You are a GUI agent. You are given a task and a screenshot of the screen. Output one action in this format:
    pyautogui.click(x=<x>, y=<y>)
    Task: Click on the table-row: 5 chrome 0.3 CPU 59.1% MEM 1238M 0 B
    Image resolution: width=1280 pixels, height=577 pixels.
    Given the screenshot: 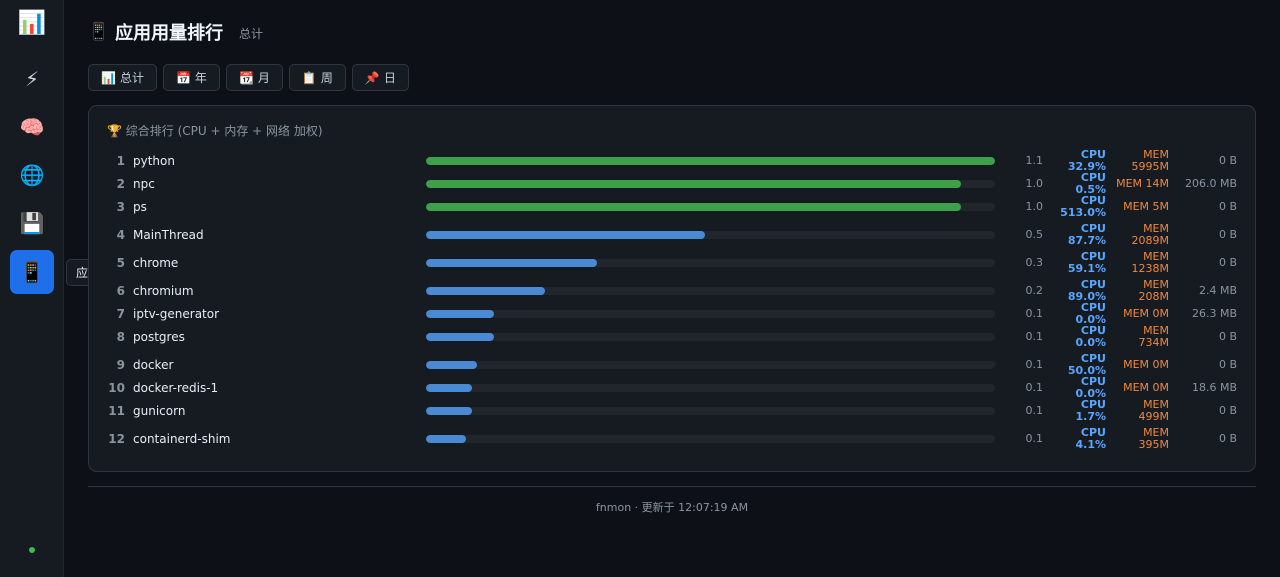 What is the action you would take?
    pyautogui.click(x=673, y=262)
    